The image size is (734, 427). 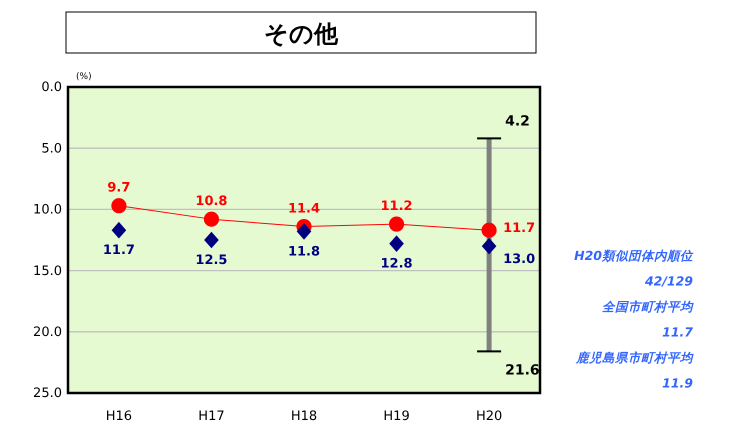 What do you see at coordinates (517, 121) in the screenshot?
I see `annotation: 4.2` at bounding box center [517, 121].